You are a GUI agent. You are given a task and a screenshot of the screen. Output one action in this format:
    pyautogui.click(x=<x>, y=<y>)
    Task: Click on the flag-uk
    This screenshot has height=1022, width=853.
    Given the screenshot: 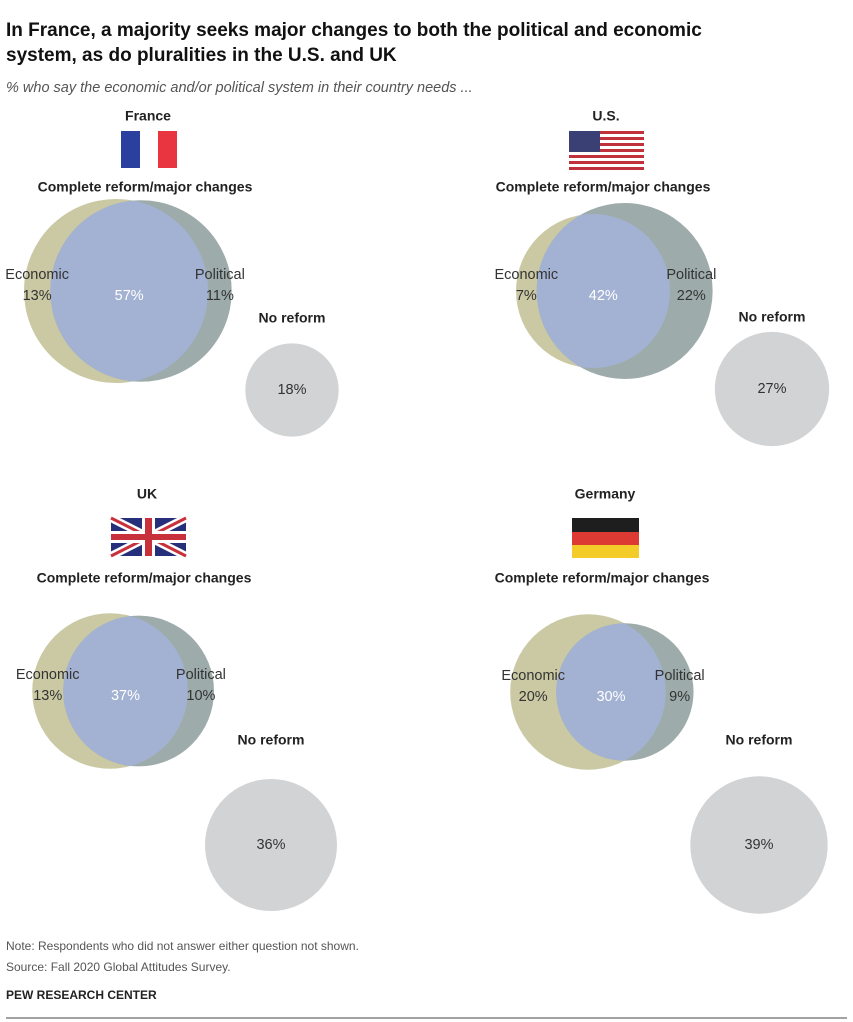 What is the action you would take?
    pyautogui.click(x=148, y=537)
    